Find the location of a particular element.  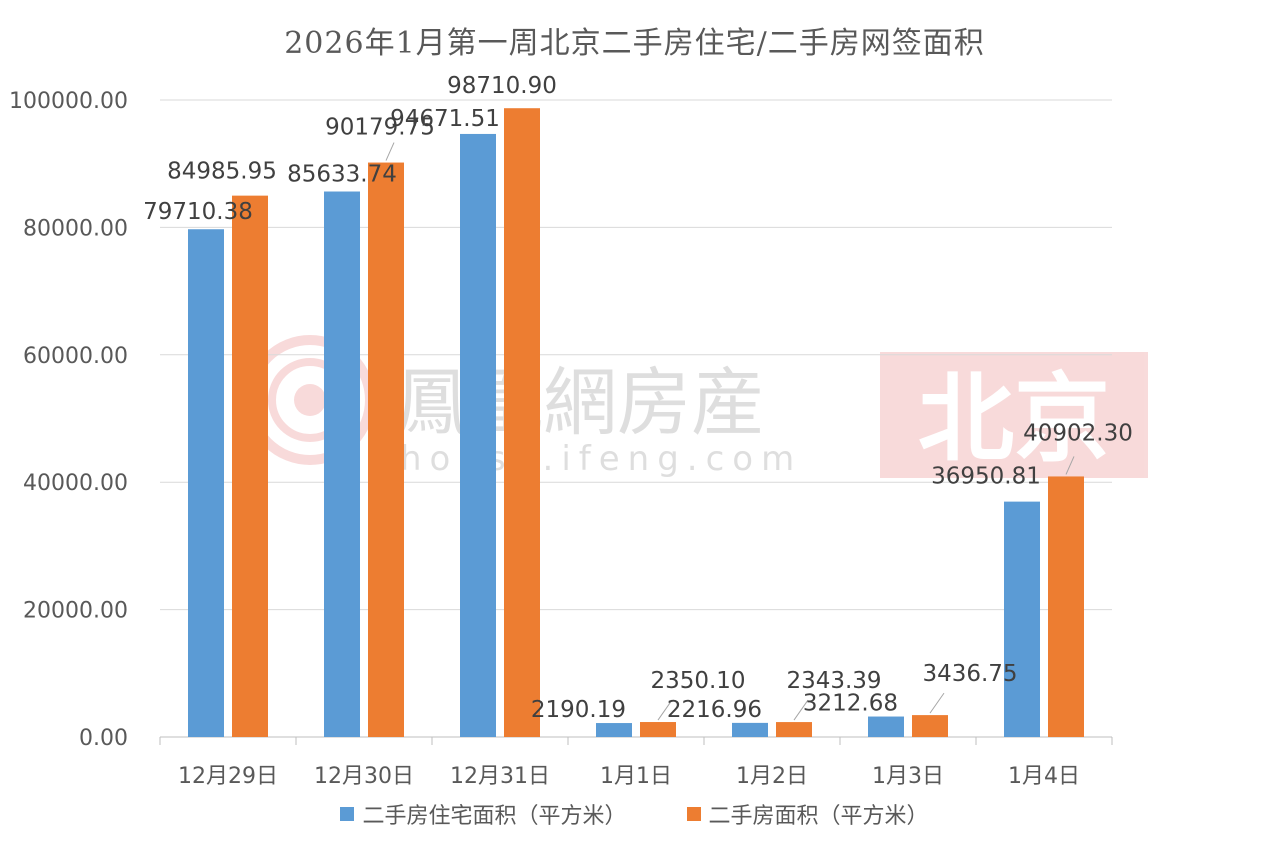

data-label-total: 84985.95 is located at coordinates (222, 172).